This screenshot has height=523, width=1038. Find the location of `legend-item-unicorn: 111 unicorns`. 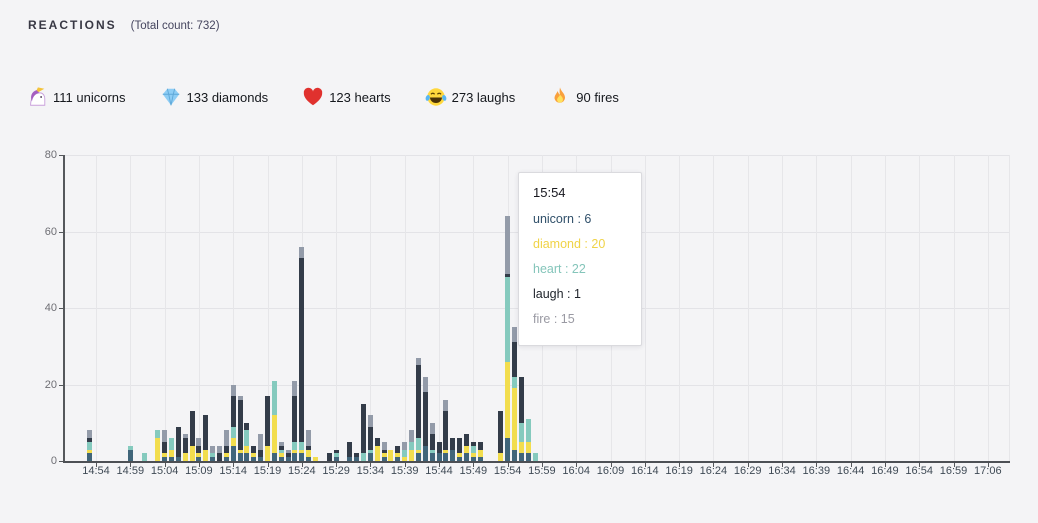

legend-item-unicorn: 111 unicorns is located at coordinates (76, 97).